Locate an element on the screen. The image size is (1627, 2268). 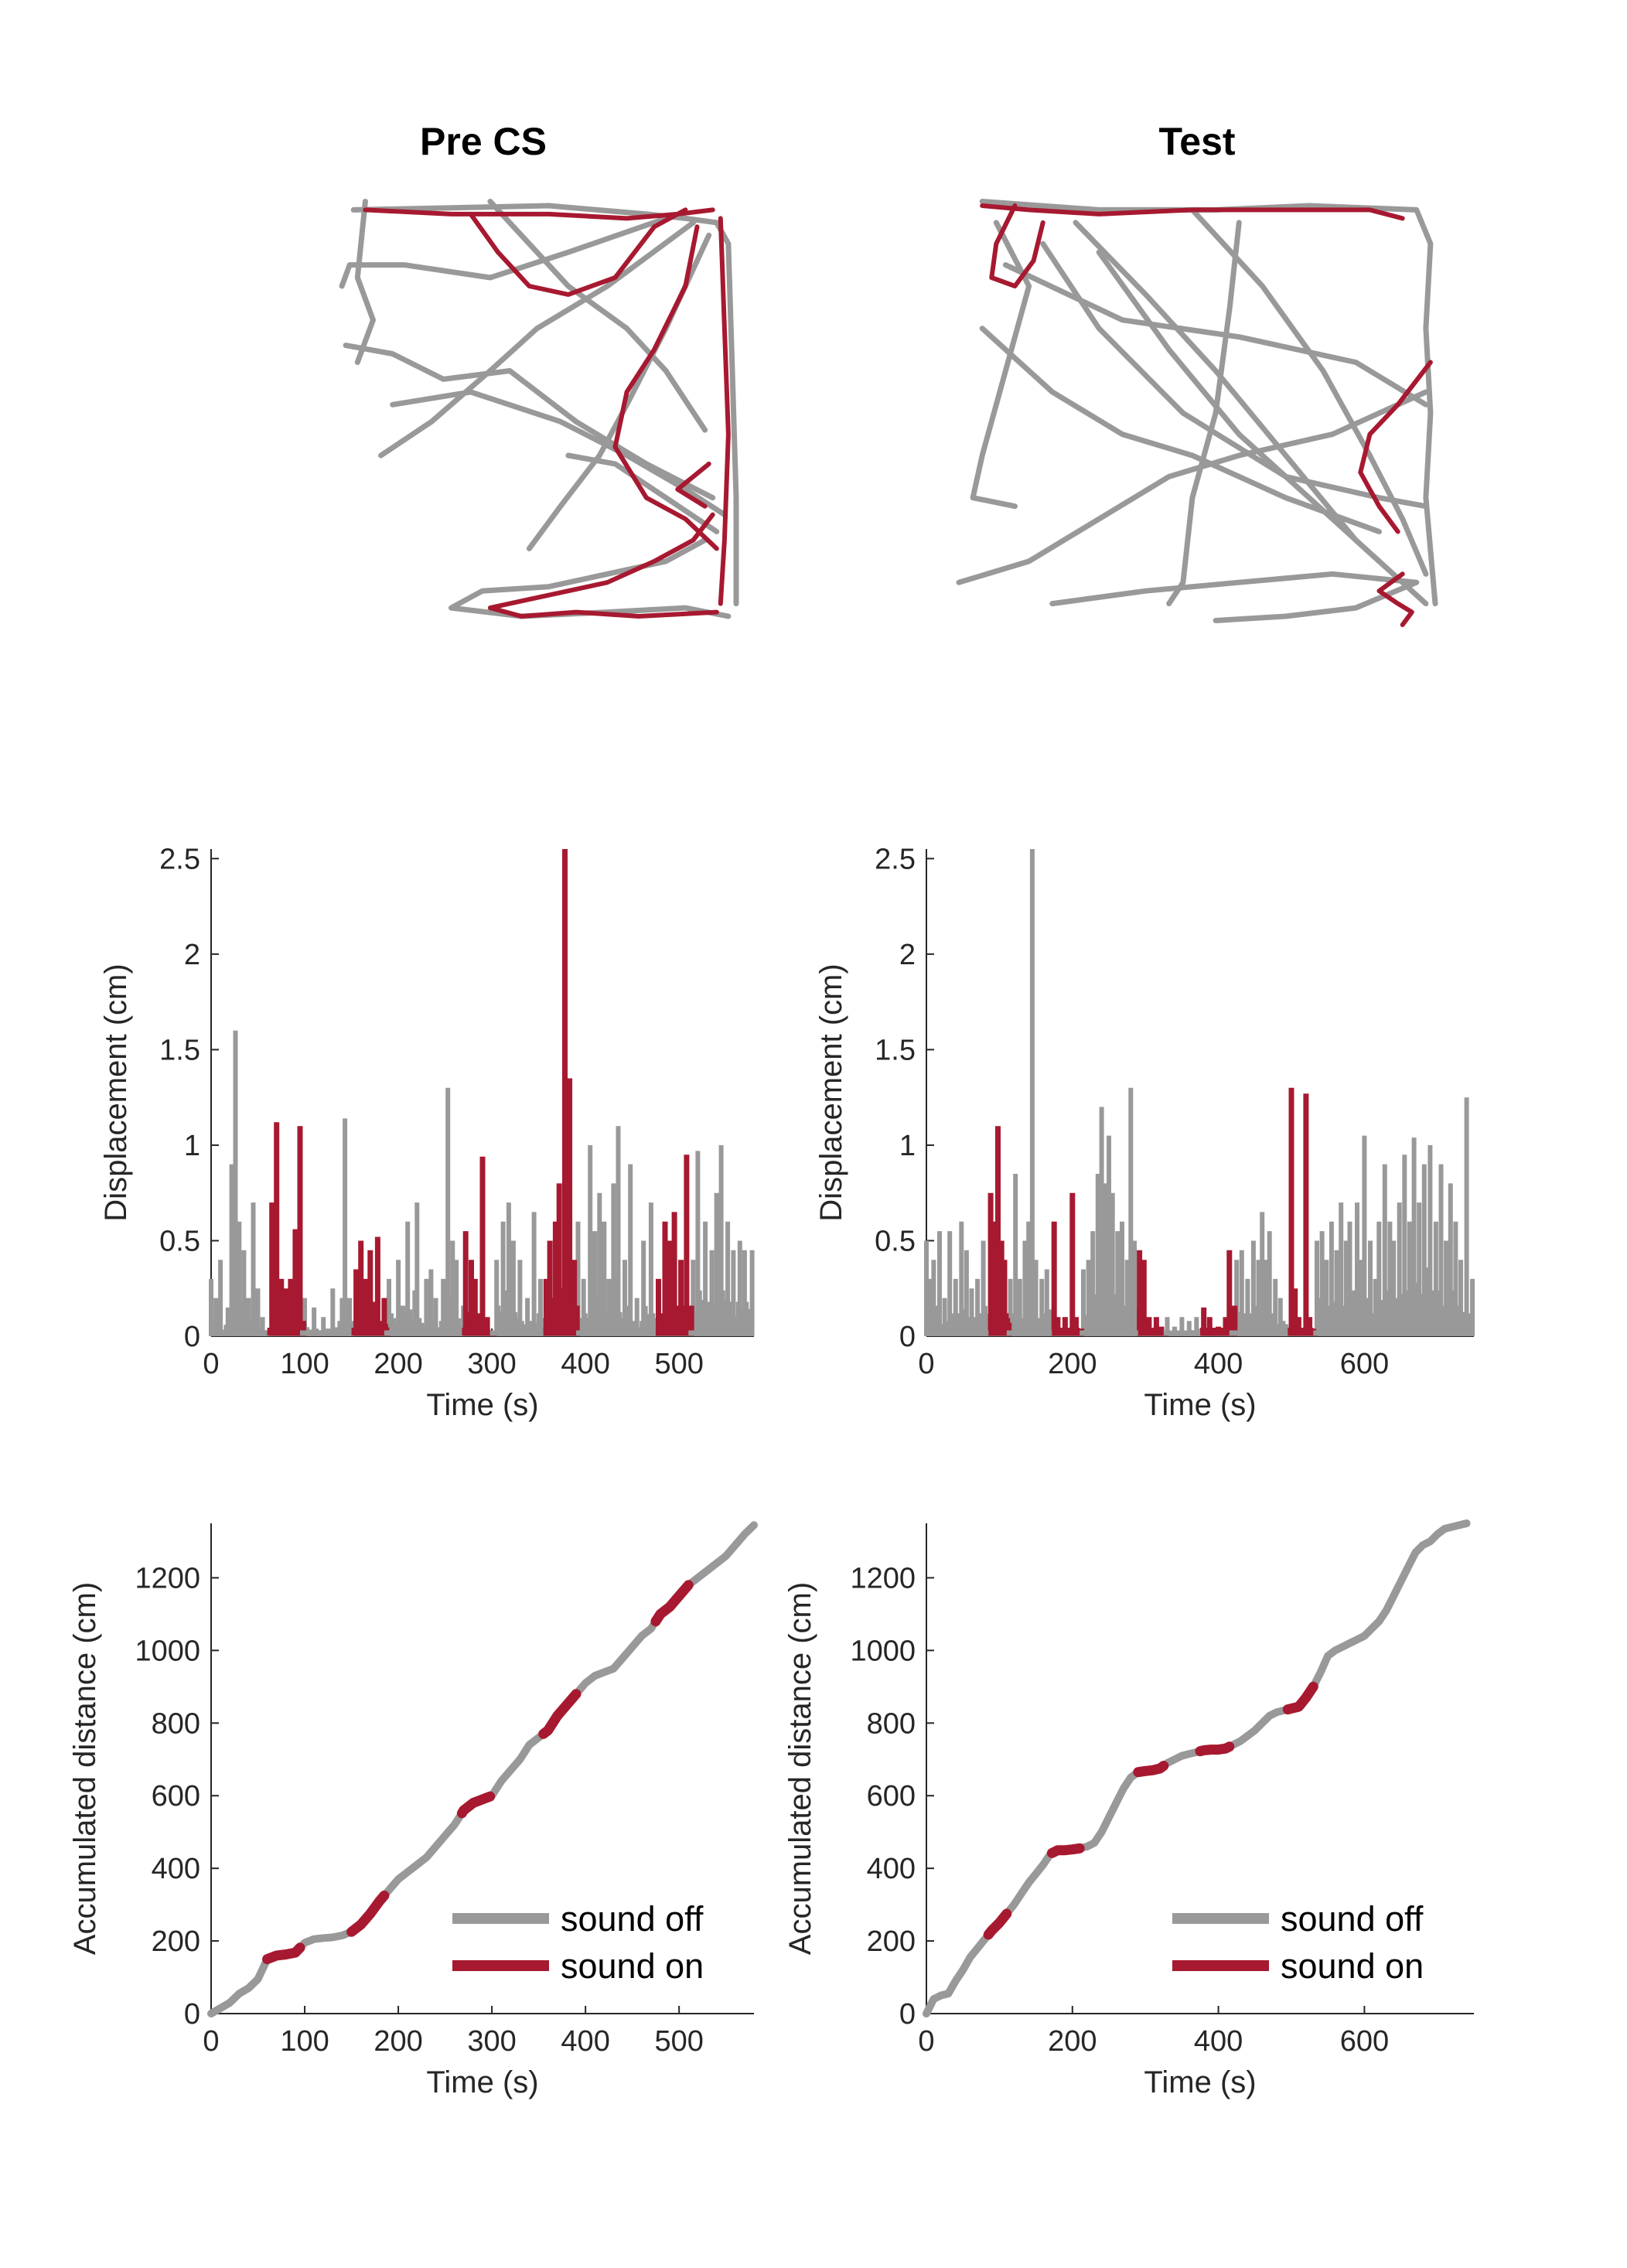
sound-off-displacement-series is located at coordinates (1199, 1092).